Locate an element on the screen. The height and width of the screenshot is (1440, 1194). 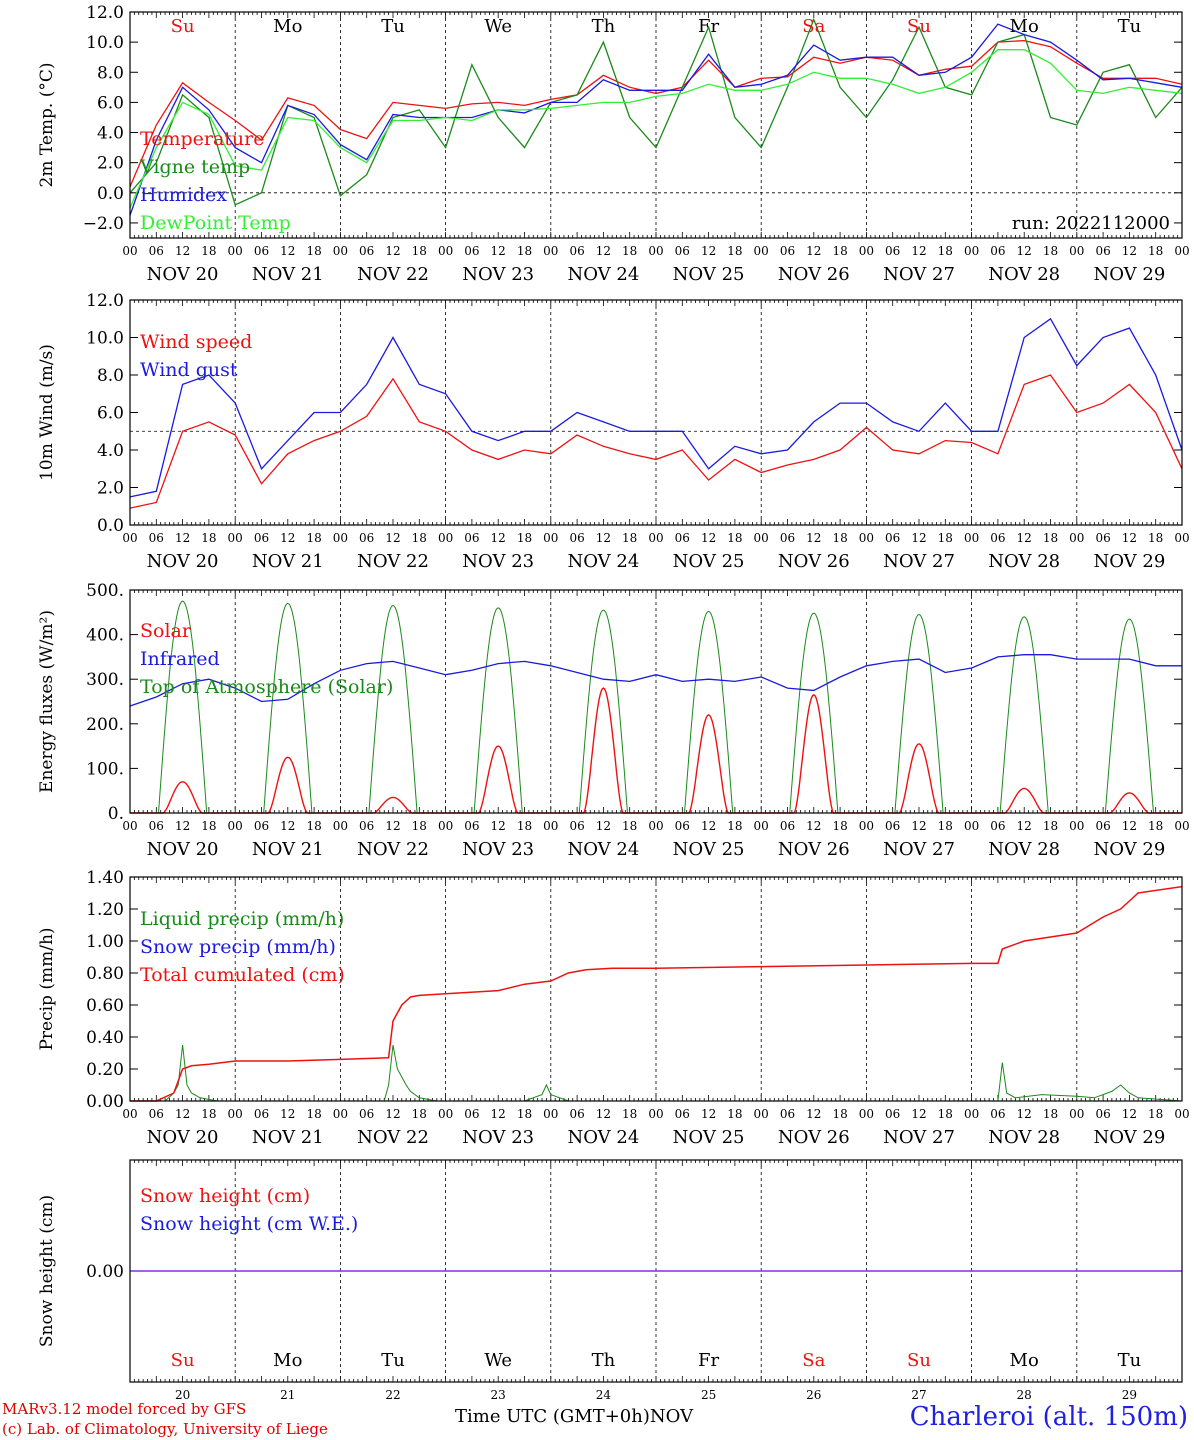
legend-entry: Total cumulated (cm) is located at coordinates (242, 975).